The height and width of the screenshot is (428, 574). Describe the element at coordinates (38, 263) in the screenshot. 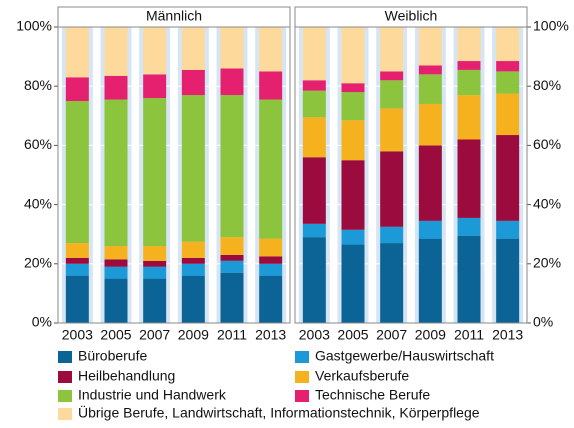

I see `y-tick-label: 20%` at that location.